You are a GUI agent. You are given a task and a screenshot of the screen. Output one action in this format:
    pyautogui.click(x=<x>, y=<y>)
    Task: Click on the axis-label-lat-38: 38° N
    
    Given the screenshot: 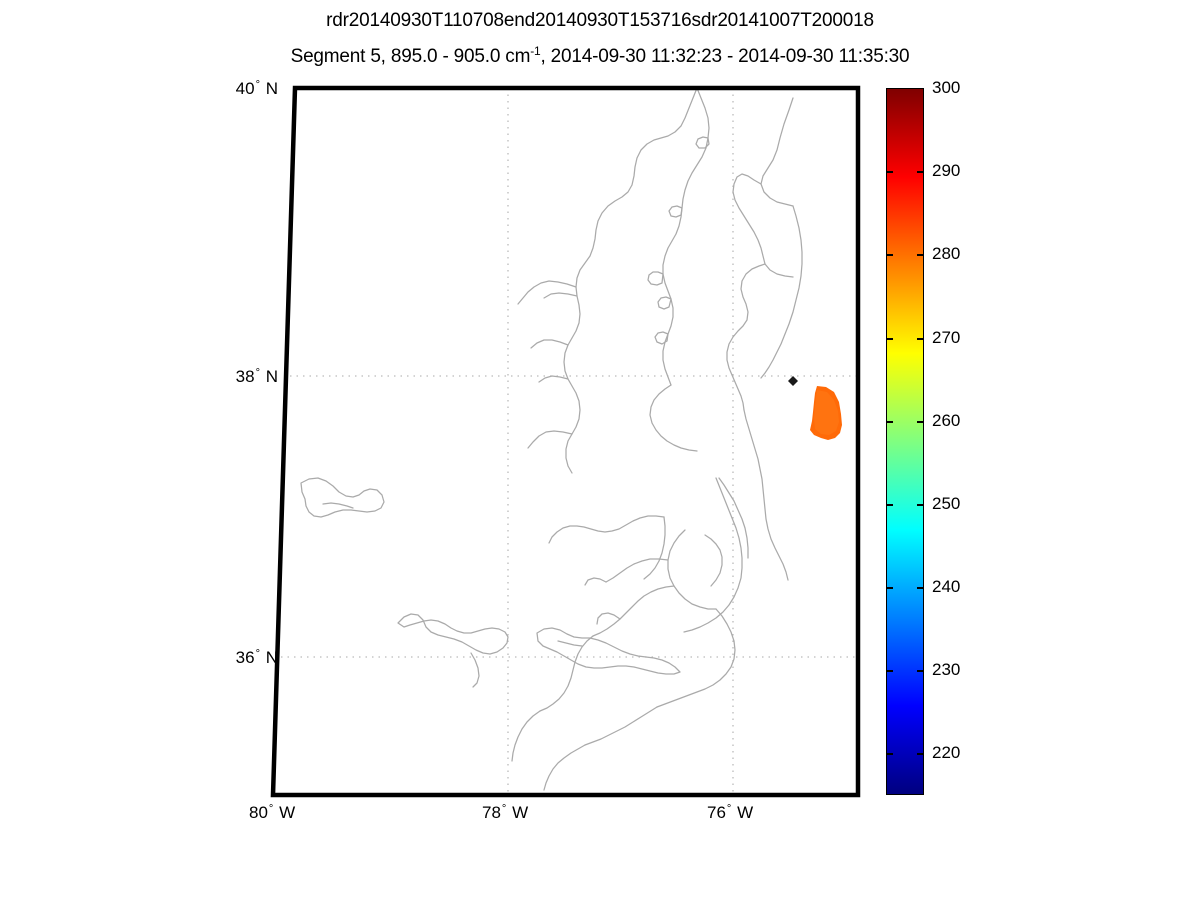 What is the action you would take?
    pyautogui.click(x=243, y=377)
    